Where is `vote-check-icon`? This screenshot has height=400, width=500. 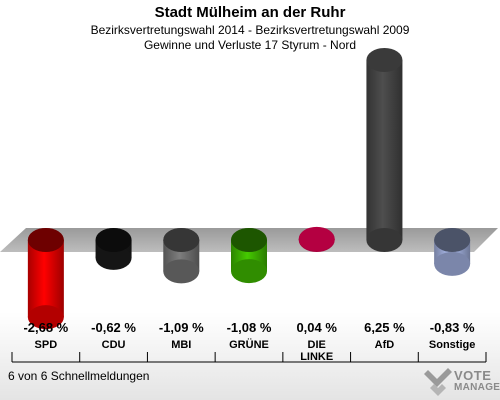
vote-check-icon is located at coordinates (438, 382).